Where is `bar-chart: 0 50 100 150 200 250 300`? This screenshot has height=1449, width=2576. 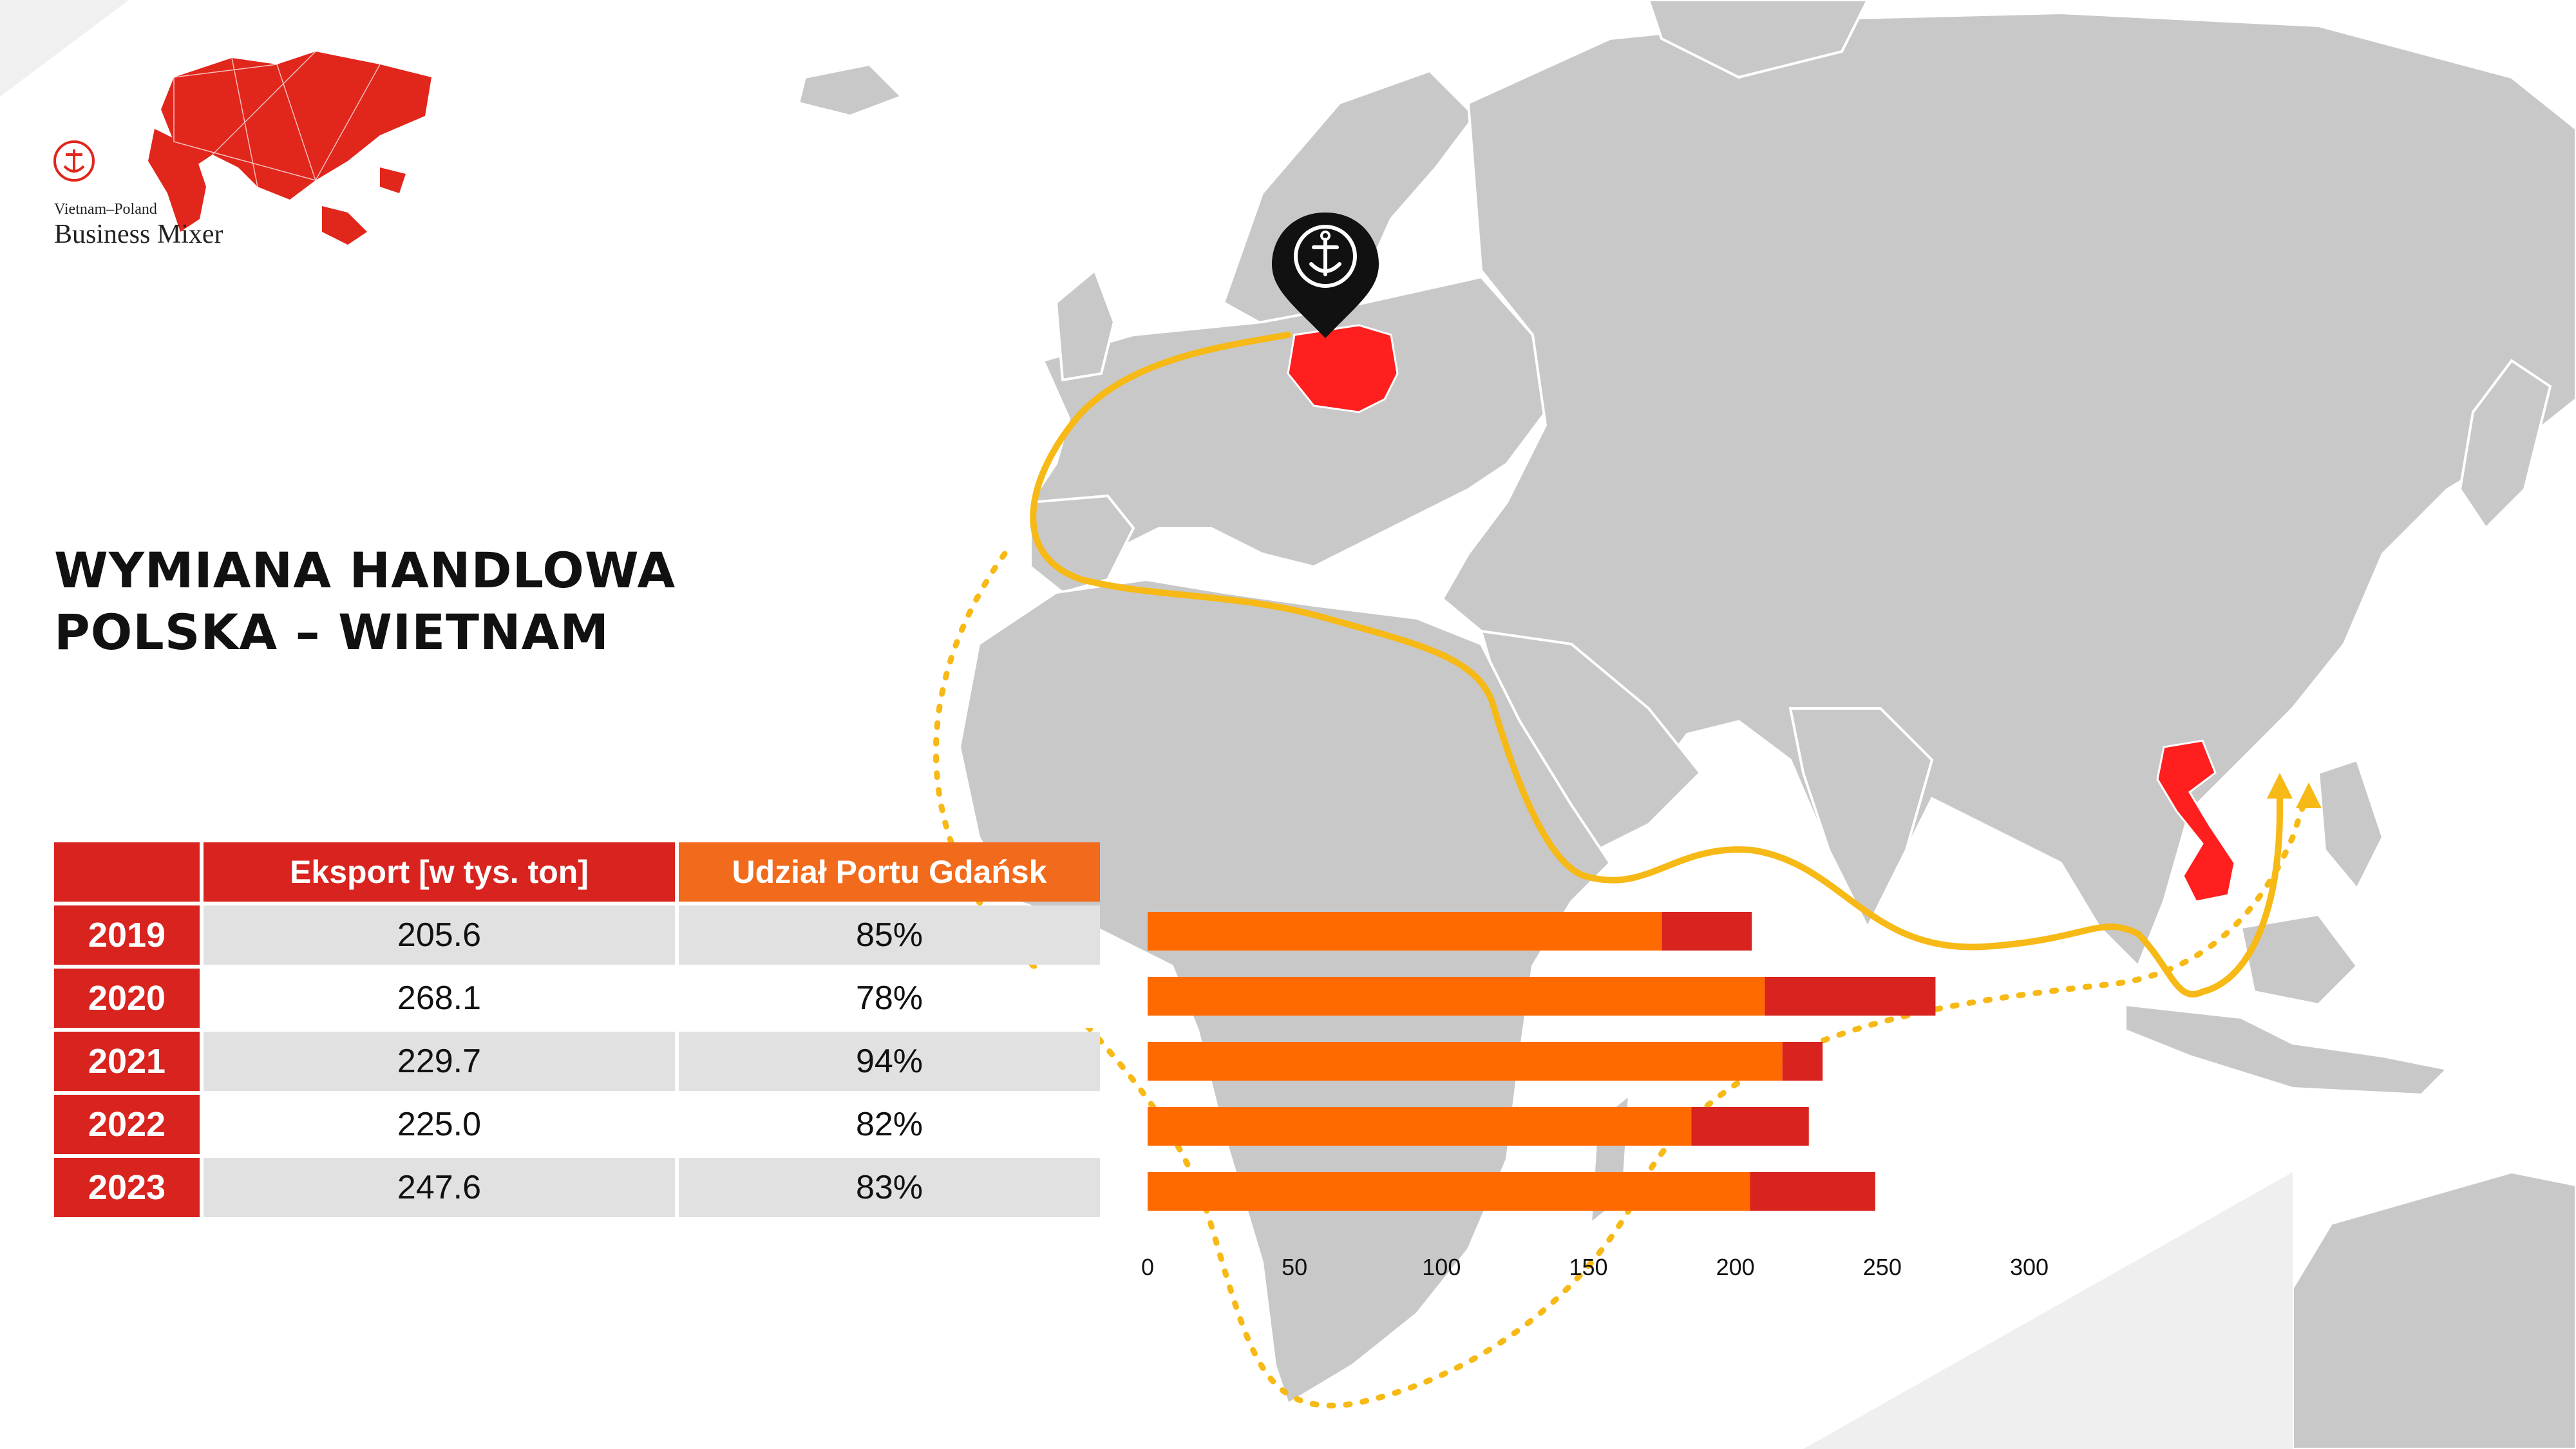
bar-chart: 0 50 100 150 200 250 300 is located at coordinates (1595, 1096).